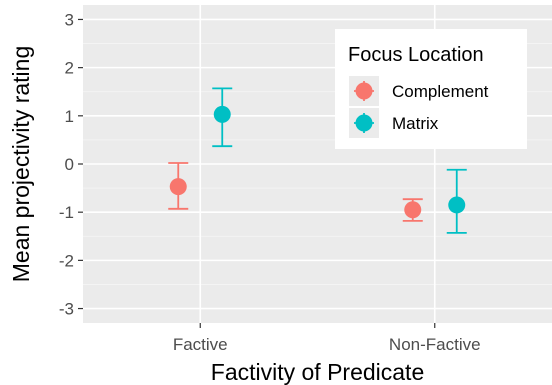 Image resolution: width=552 pixels, height=385 pixels. What do you see at coordinates (327, 338) in the screenshot?
I see `x-axis: Factive Non-Factive` at bounding box center [327, 338].